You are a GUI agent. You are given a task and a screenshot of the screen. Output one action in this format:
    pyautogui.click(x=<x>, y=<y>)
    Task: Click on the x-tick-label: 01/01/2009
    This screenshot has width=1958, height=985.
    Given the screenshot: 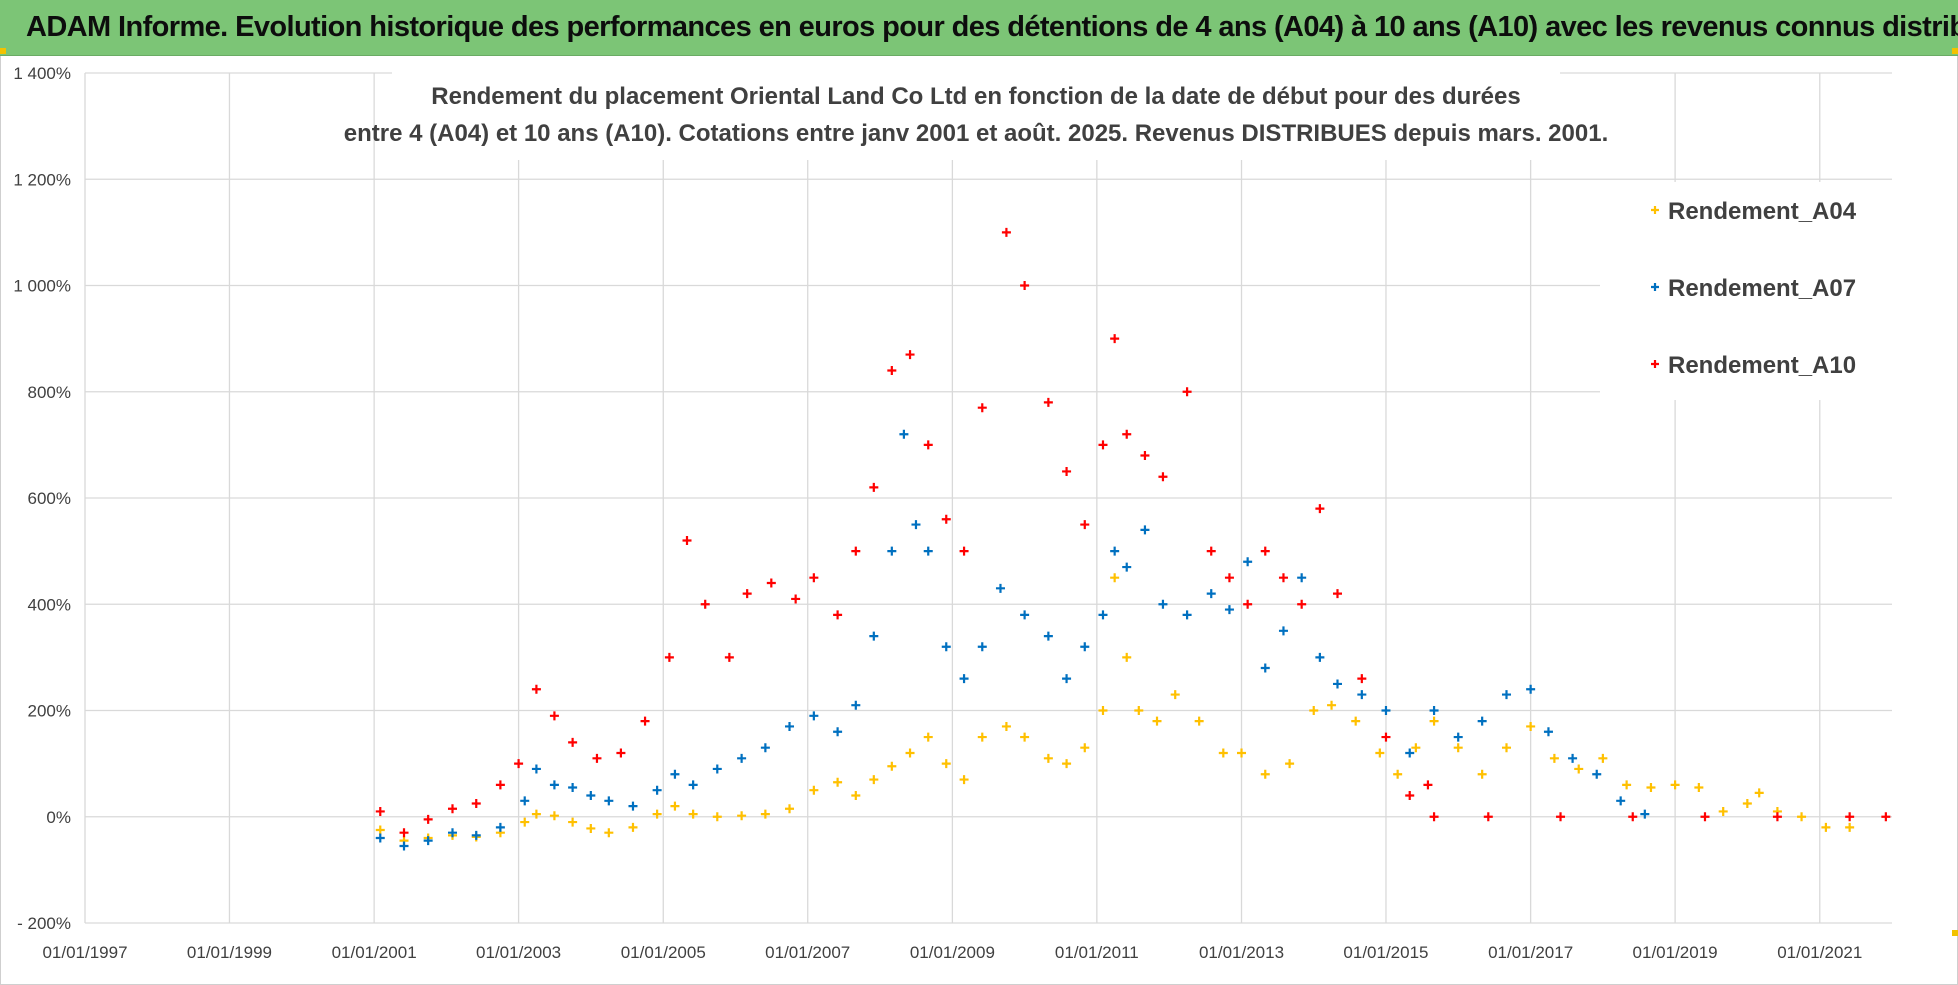 What is the action you would take?
    pyautogui.click(x=952, y=952)
    